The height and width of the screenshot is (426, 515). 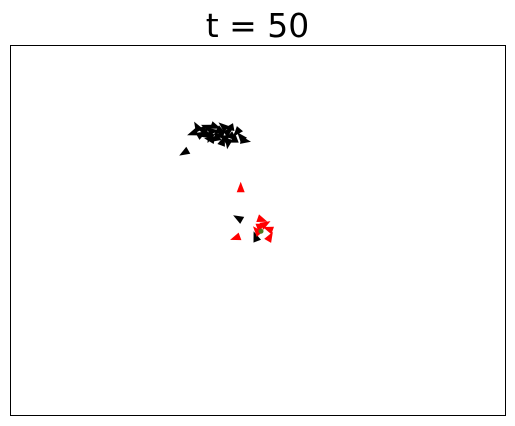 I want to click on scatter-marks, so click(x=226, y=182).